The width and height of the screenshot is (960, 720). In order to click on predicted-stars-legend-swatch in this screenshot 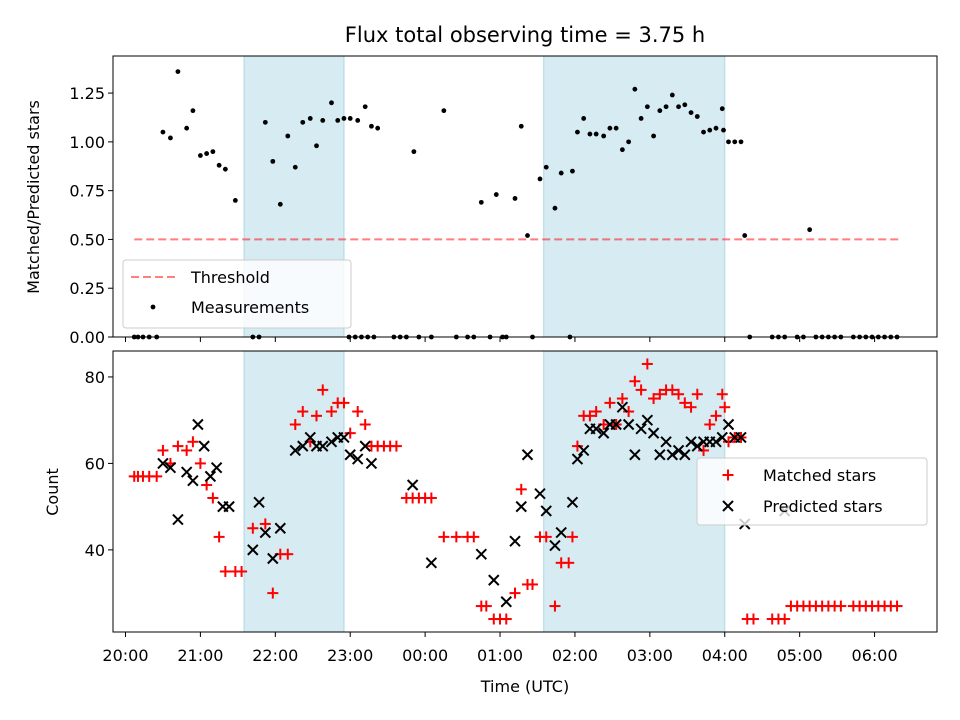, I will do `click(728, 506)`.